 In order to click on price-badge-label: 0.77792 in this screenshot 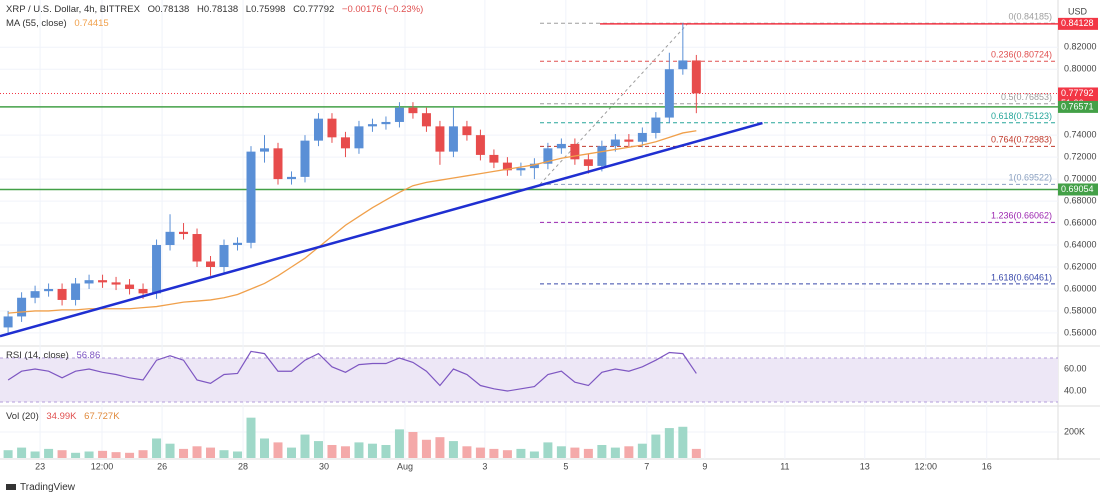, I will do `click(1077, 93)`.